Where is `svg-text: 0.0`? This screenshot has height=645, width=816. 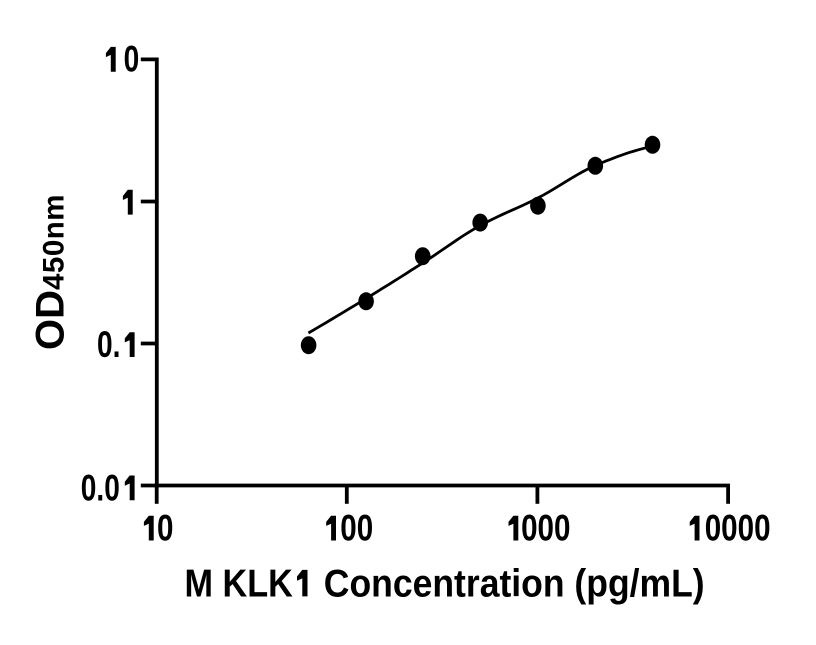 svg-text: 0.0 is located at coordinates (100, 488).